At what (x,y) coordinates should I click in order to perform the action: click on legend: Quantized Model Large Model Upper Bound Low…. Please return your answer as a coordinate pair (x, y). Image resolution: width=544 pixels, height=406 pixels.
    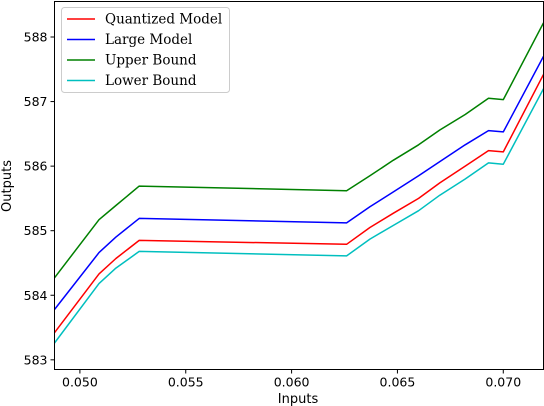
    Looking at the image, I should click on (145, 50).